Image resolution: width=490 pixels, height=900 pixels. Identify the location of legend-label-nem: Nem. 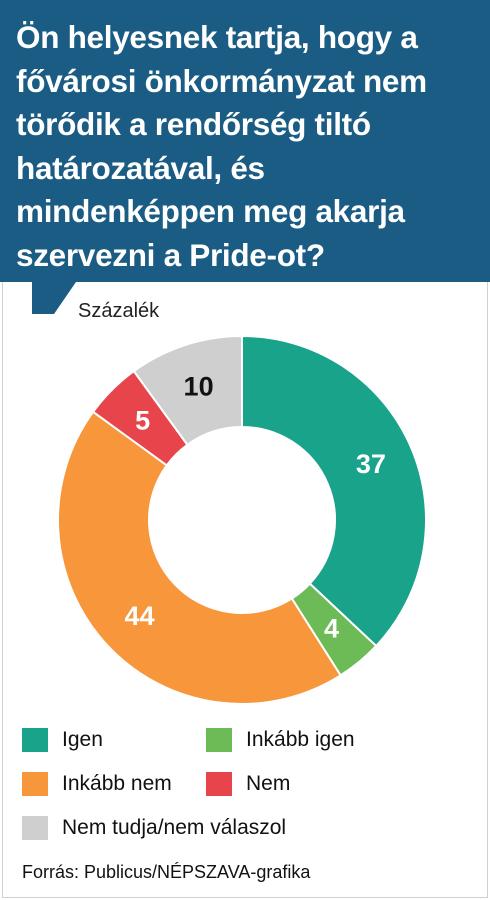
(268, 783).